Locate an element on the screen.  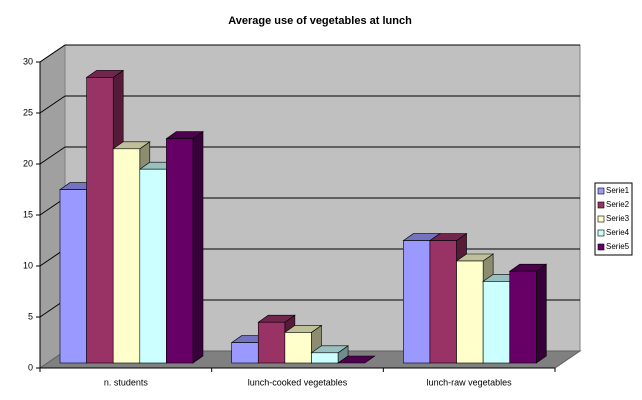
legend-label: Serie1 is located at coordinates (618, 190).